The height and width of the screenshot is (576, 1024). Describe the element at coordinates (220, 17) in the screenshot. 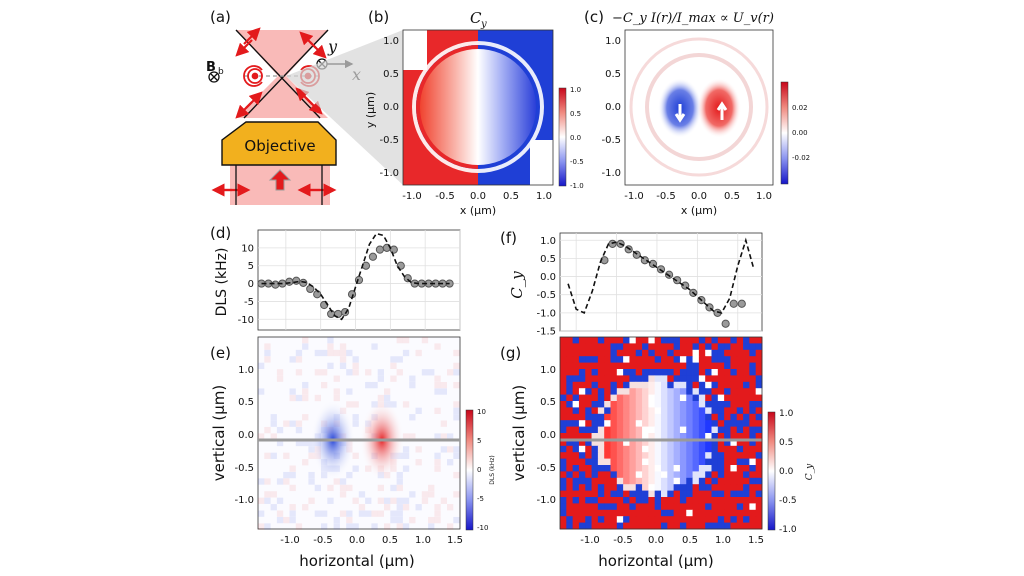

I see `panel-label-a: (a)` at that location.